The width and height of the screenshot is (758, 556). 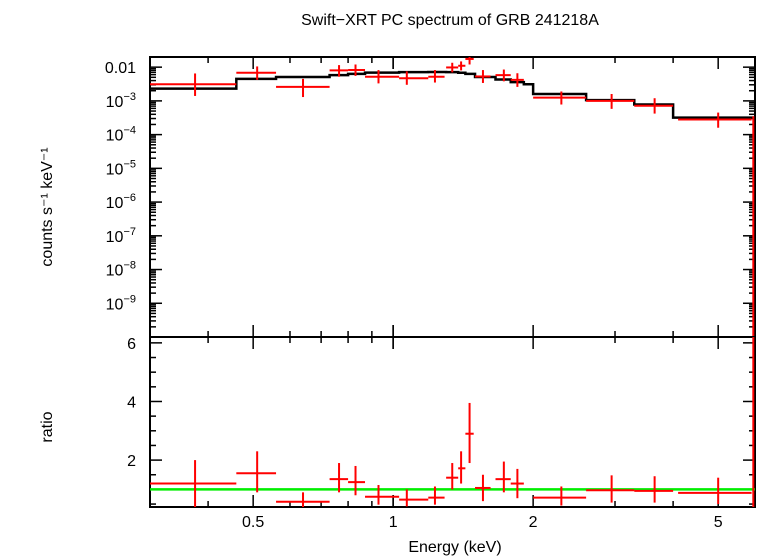 I want to click on y-tick-exponent: −4, so click(x=129, y=131).